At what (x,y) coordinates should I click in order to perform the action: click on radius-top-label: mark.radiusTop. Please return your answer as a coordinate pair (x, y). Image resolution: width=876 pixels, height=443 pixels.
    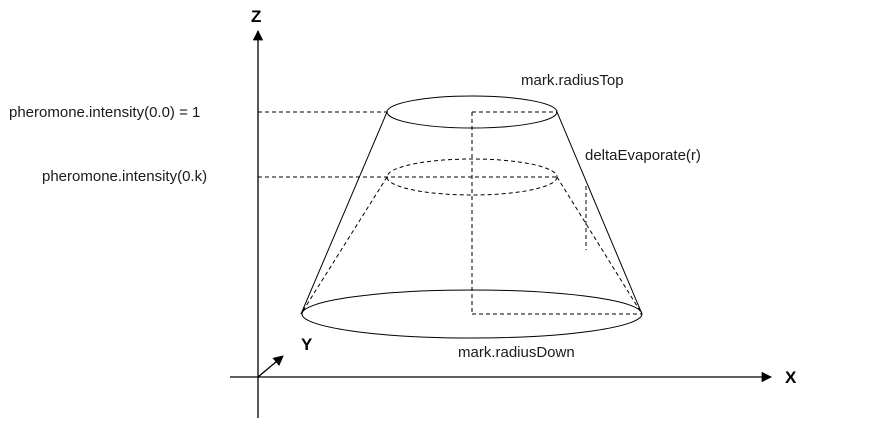
    Looking at the image, I should click on (572, 80).